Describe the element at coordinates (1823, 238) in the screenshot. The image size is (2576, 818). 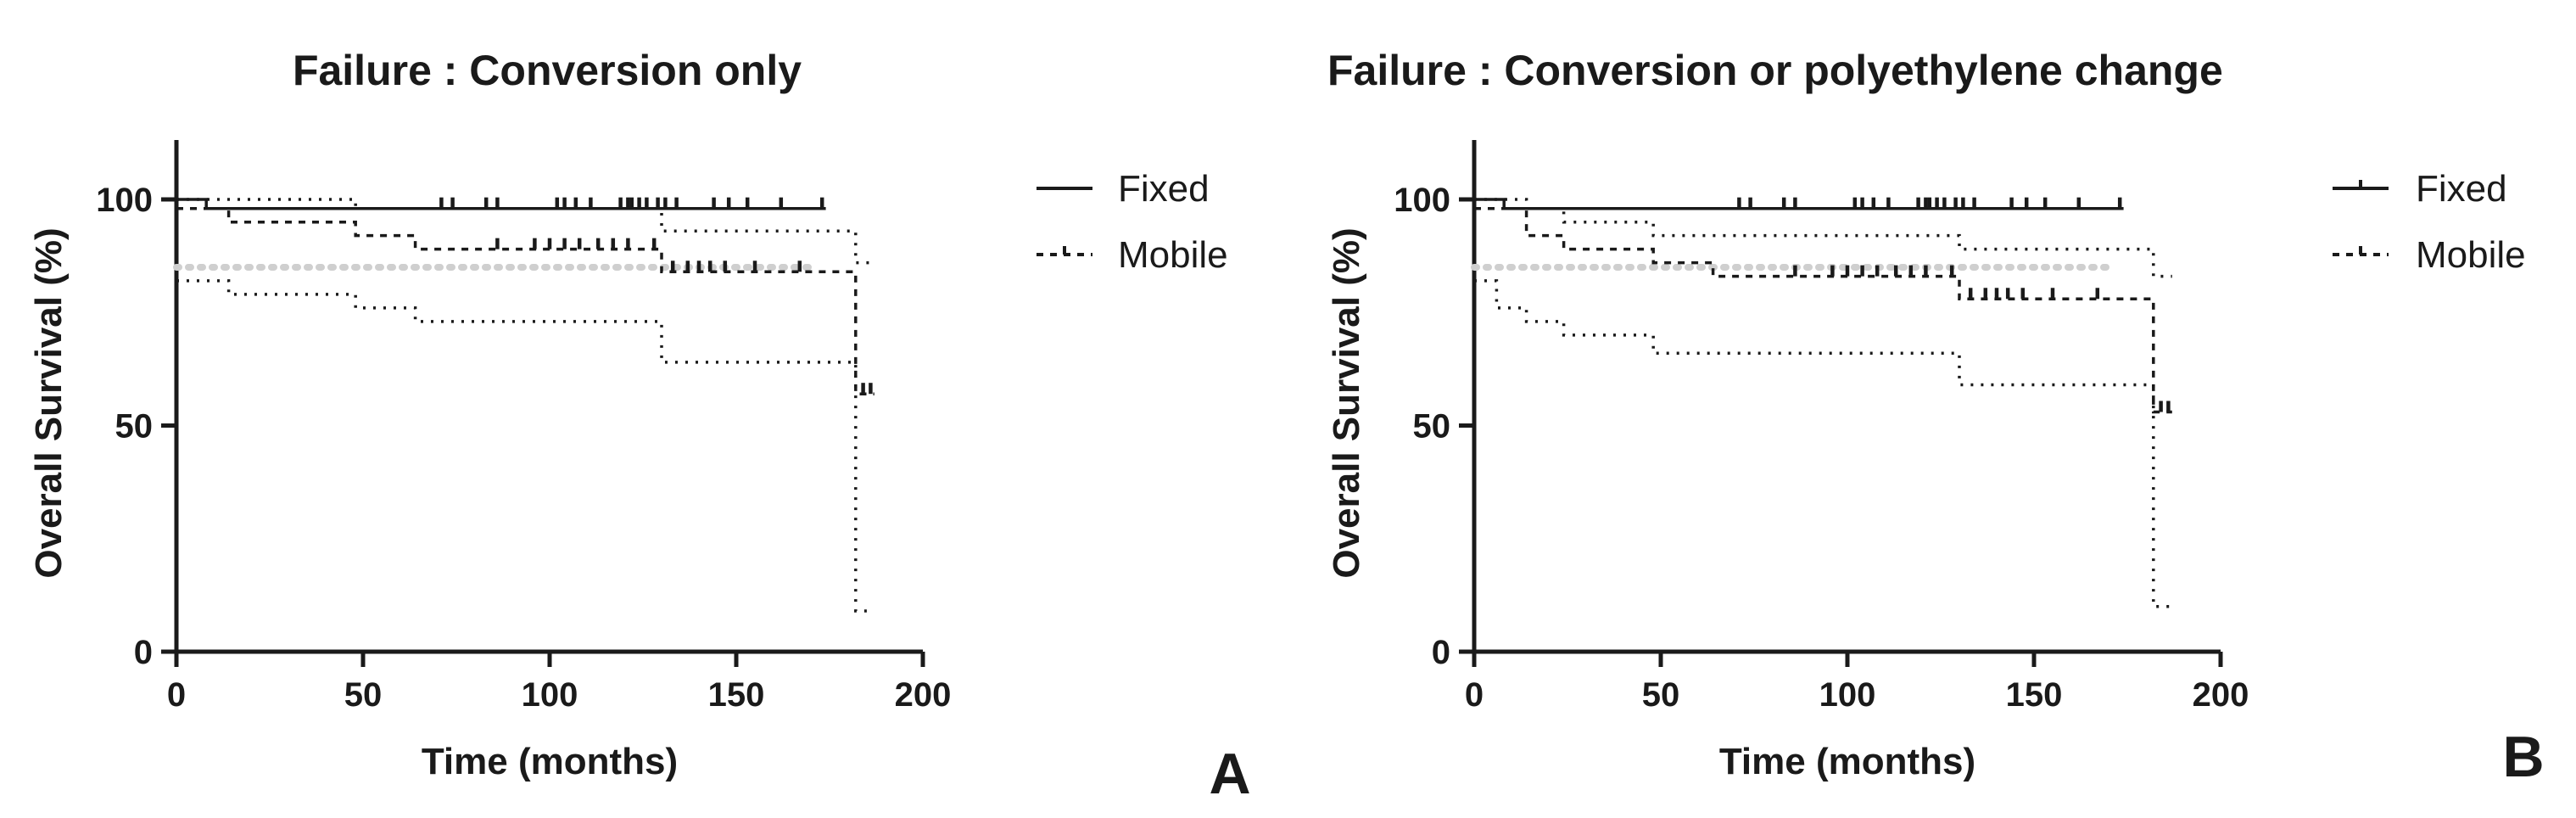
I see `ci-upper-mobile` at that location.